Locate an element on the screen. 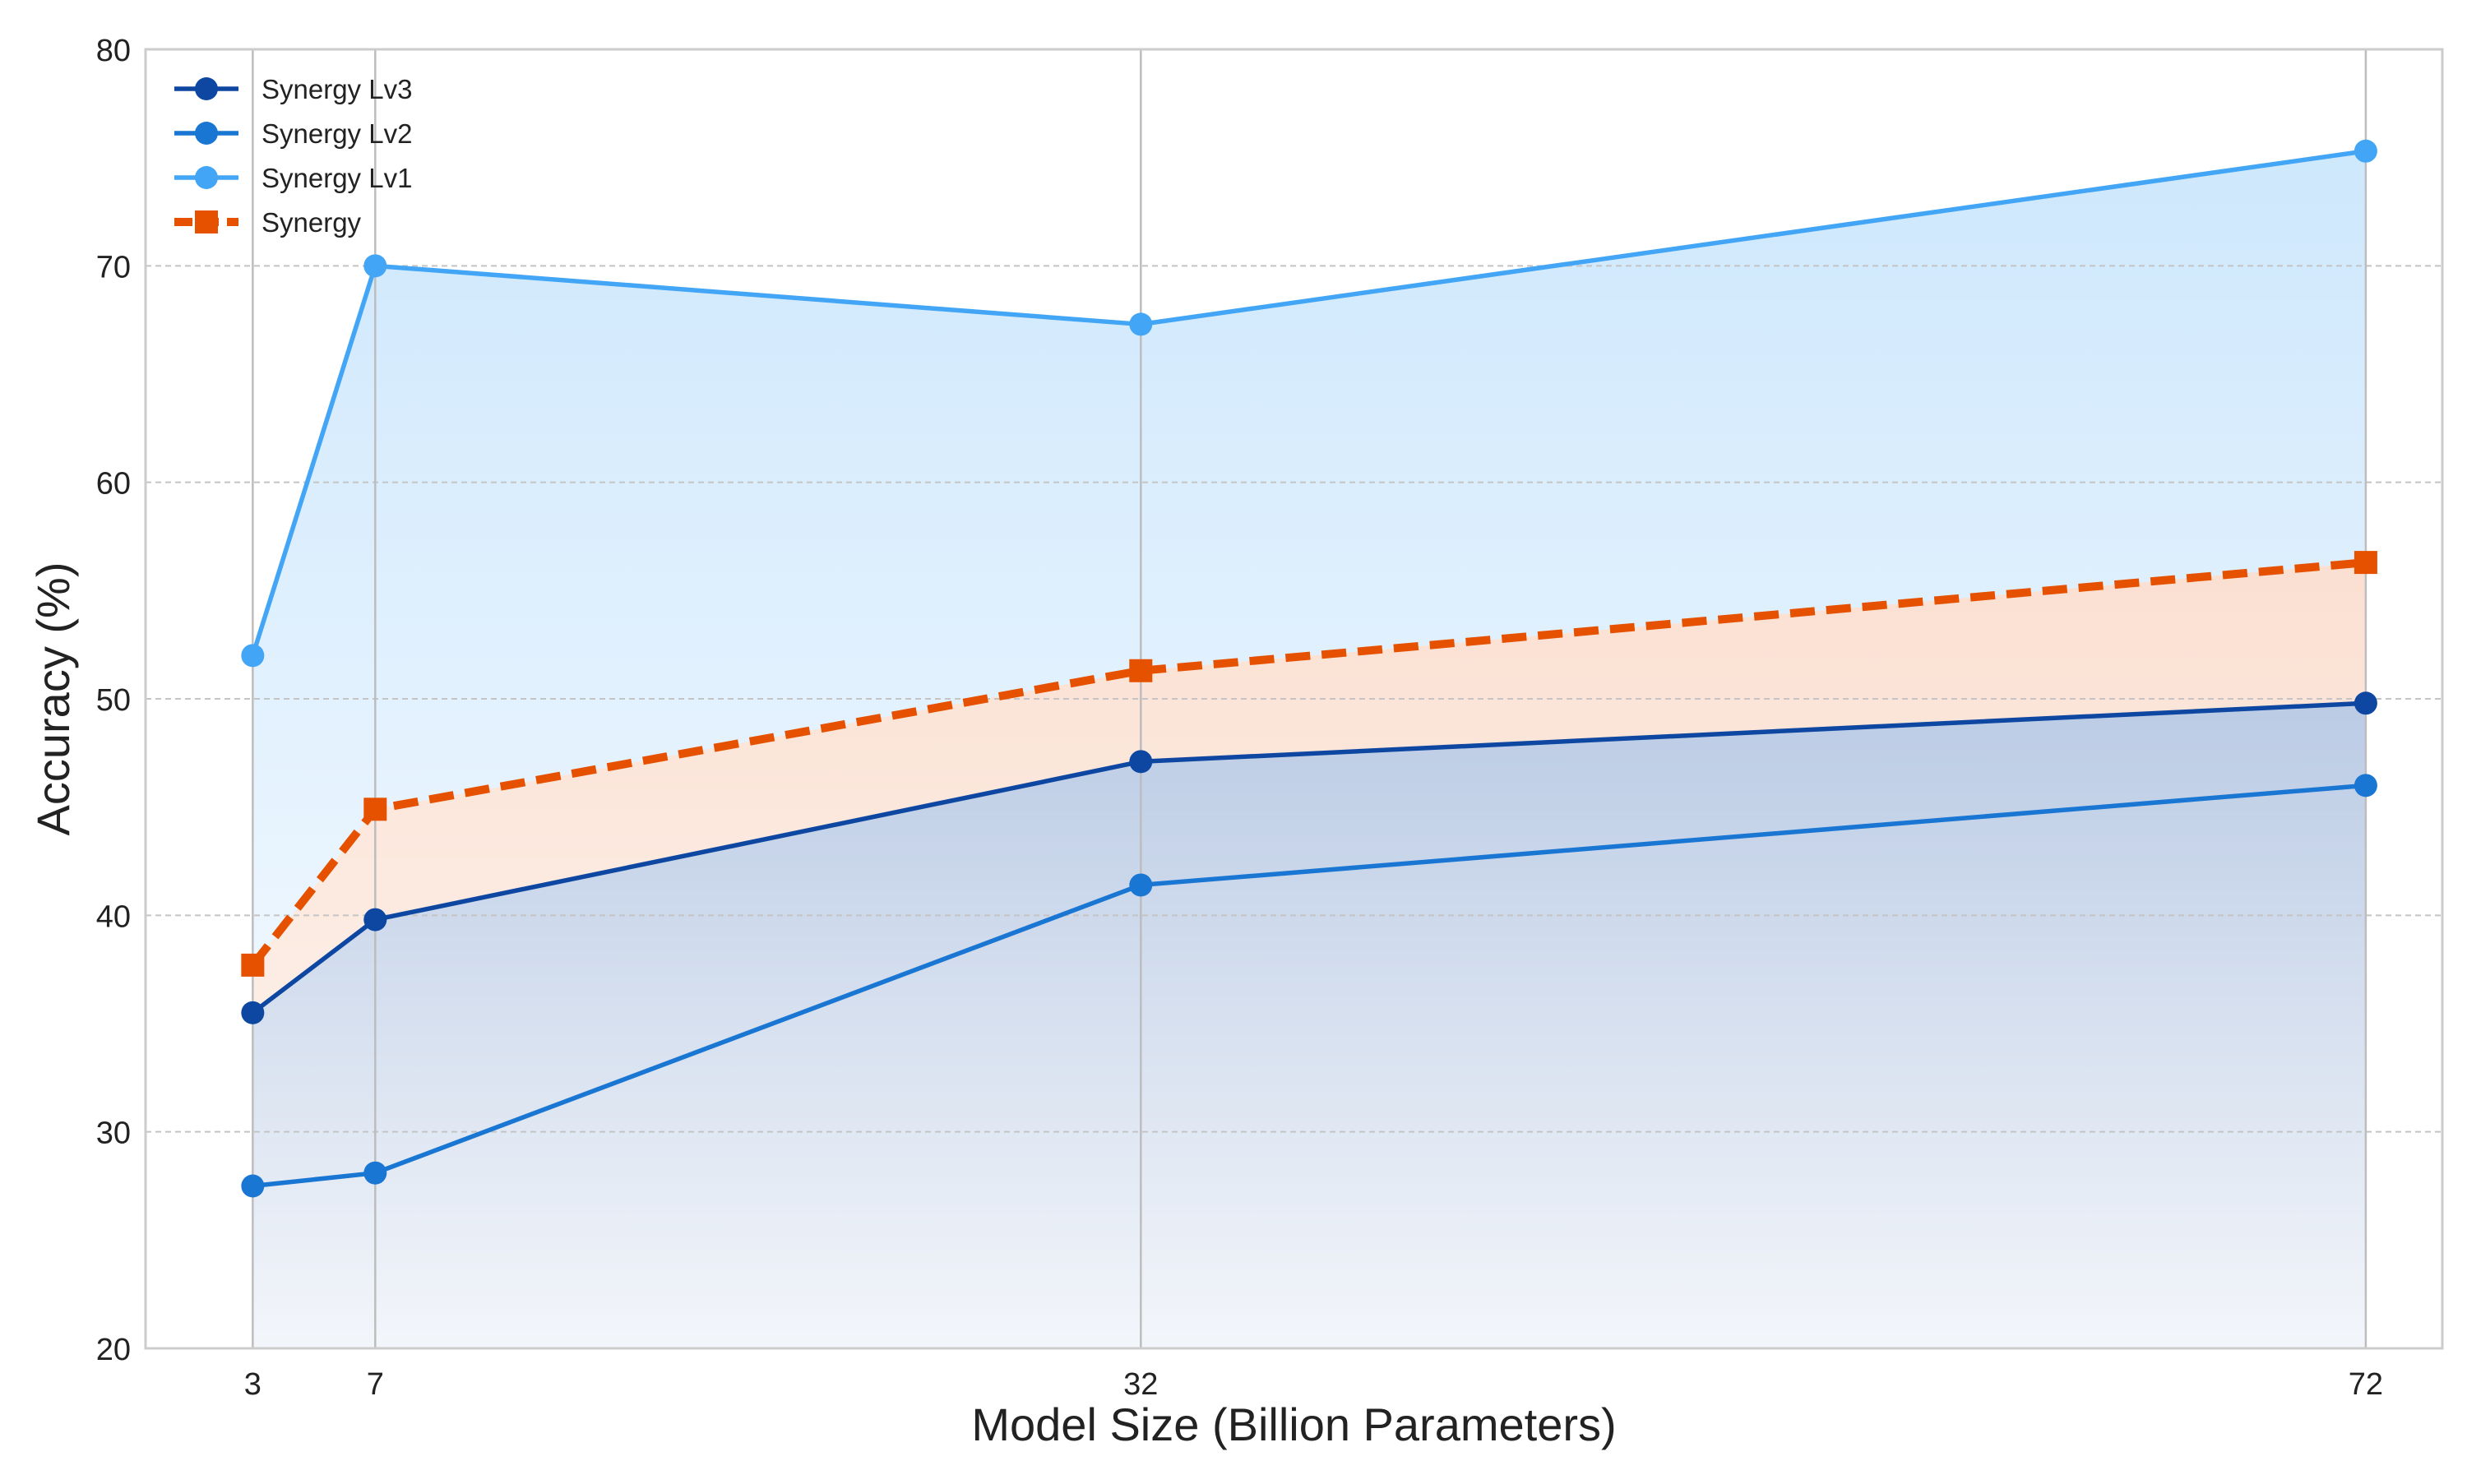  y-axis-label: Accuracy (%) is located at coordinates (53, 699).